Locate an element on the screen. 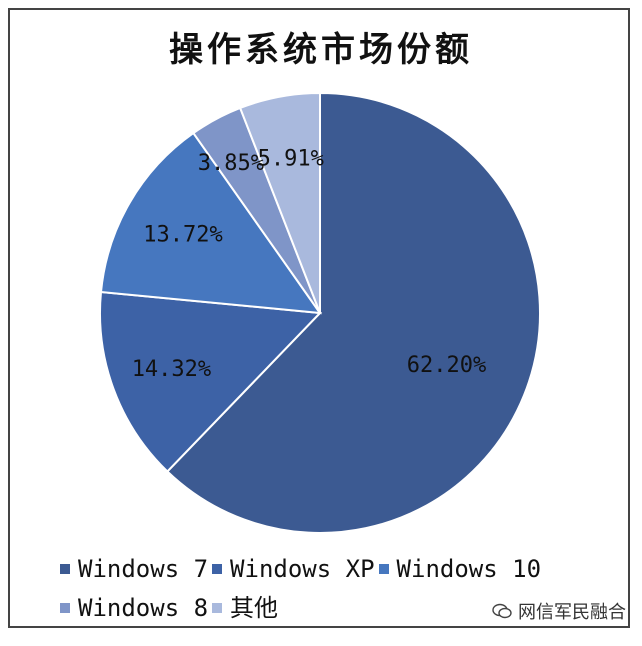  legend-item-1: Windows 7 is located at coordinates (134, 569).